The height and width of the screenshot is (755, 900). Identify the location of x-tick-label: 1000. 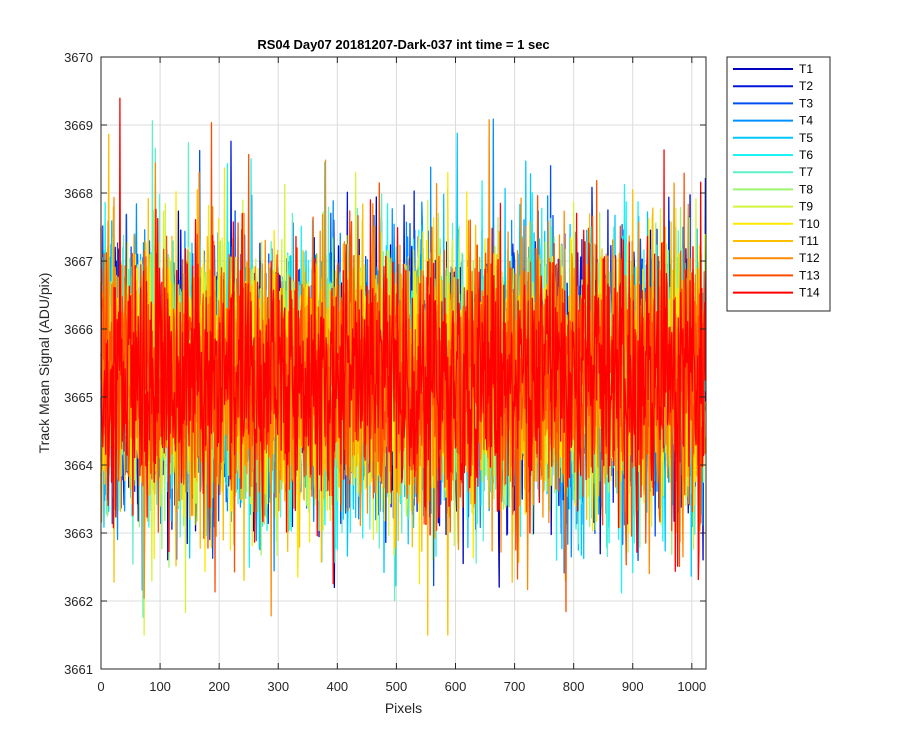
(691, 686).